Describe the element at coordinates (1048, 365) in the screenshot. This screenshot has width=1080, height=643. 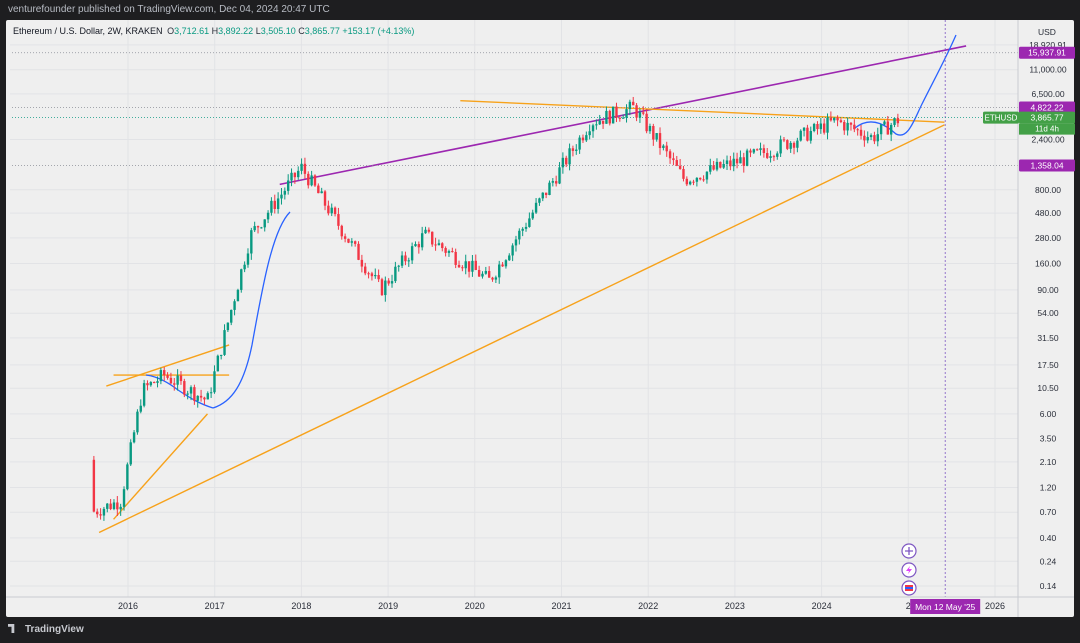
I see `y-tick-label: 17.50` at that location.